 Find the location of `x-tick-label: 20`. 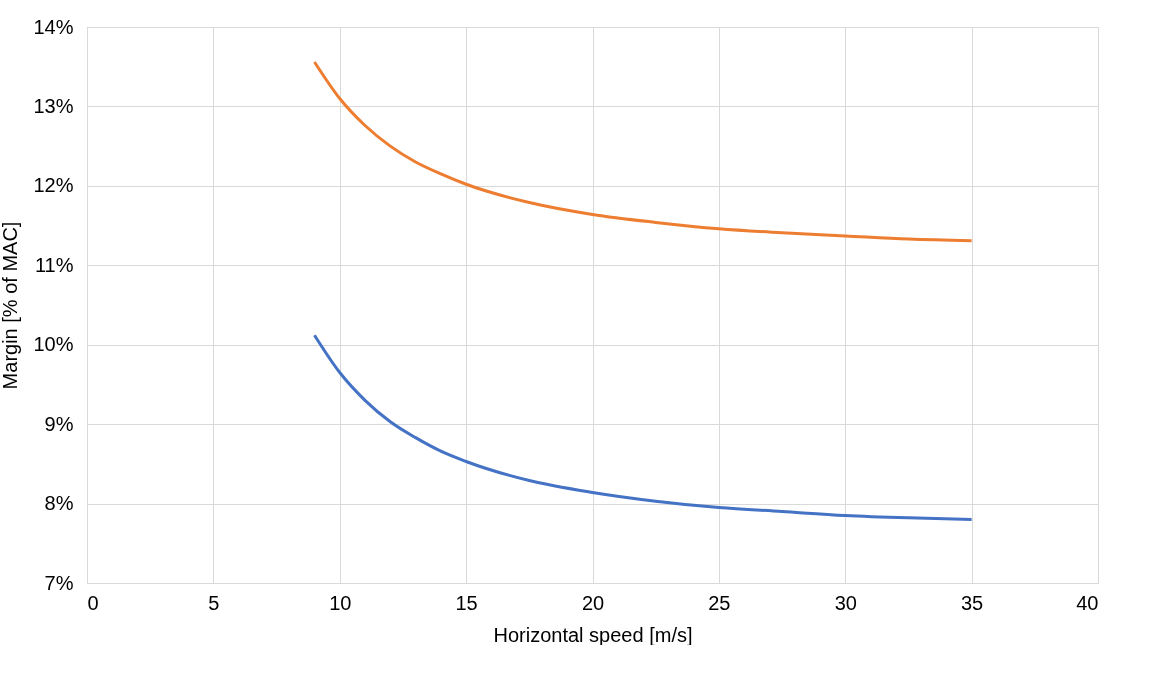

x-tick-label: 20 is located at coordinates (593, 602).